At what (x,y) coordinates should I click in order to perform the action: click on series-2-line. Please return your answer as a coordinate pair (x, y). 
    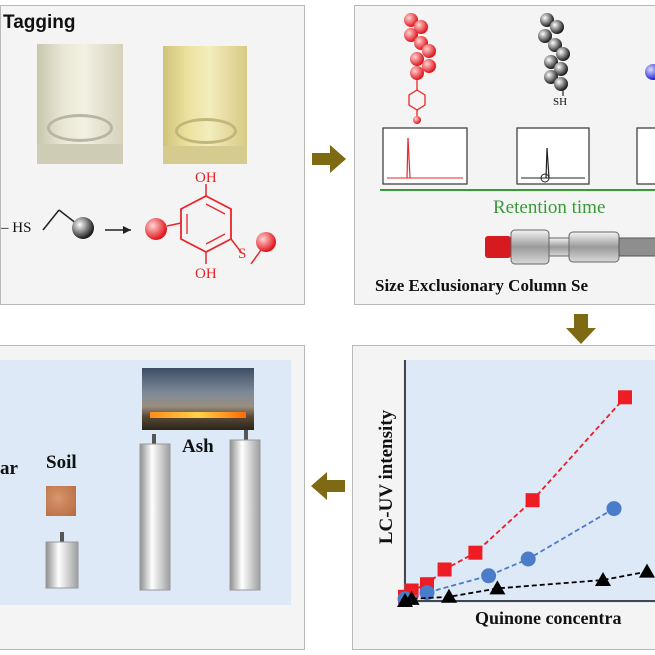
    Looking at the image, I should click on (509, 553).